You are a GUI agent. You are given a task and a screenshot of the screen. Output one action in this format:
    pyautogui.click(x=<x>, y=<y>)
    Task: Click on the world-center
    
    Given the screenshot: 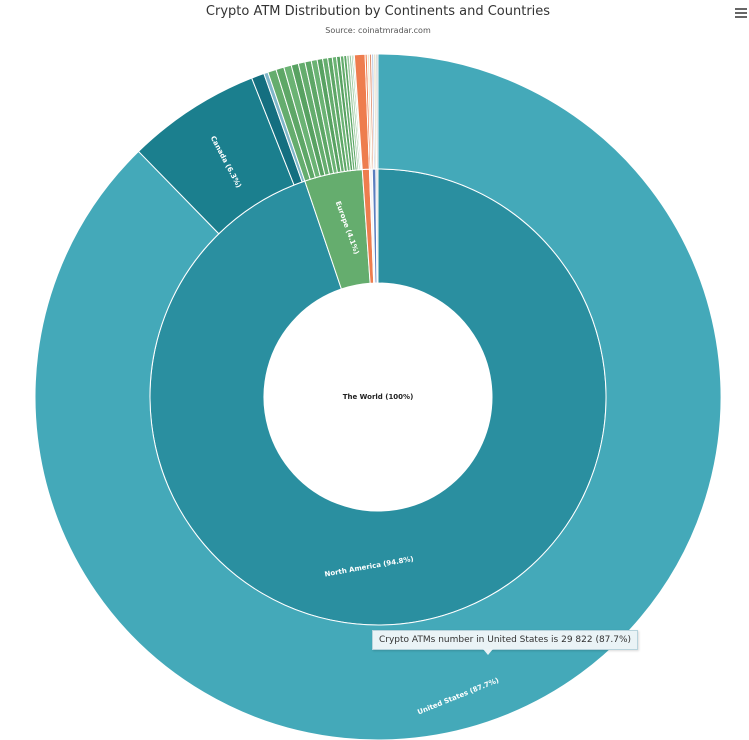 What is the action you would take?
    pyautogui.click(x=378, y=397)
    